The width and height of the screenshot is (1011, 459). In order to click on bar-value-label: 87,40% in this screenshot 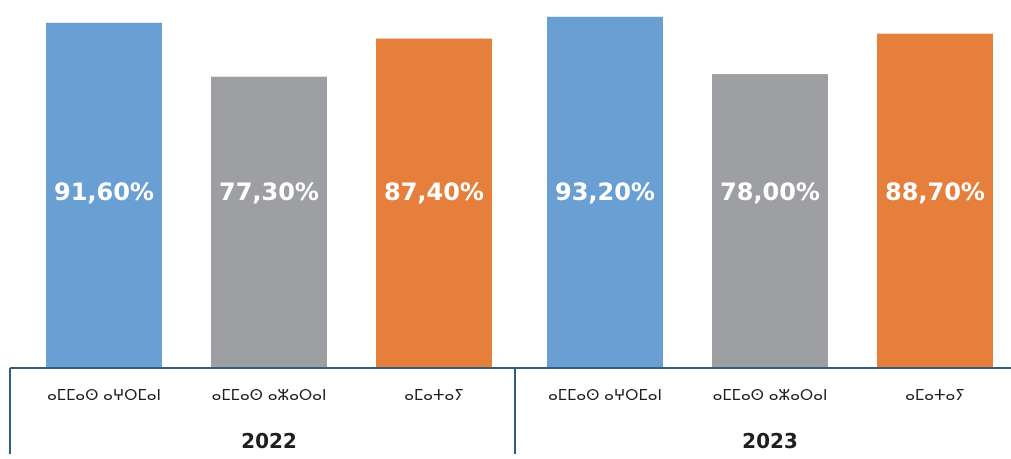, I will do `click(434, 192)`.